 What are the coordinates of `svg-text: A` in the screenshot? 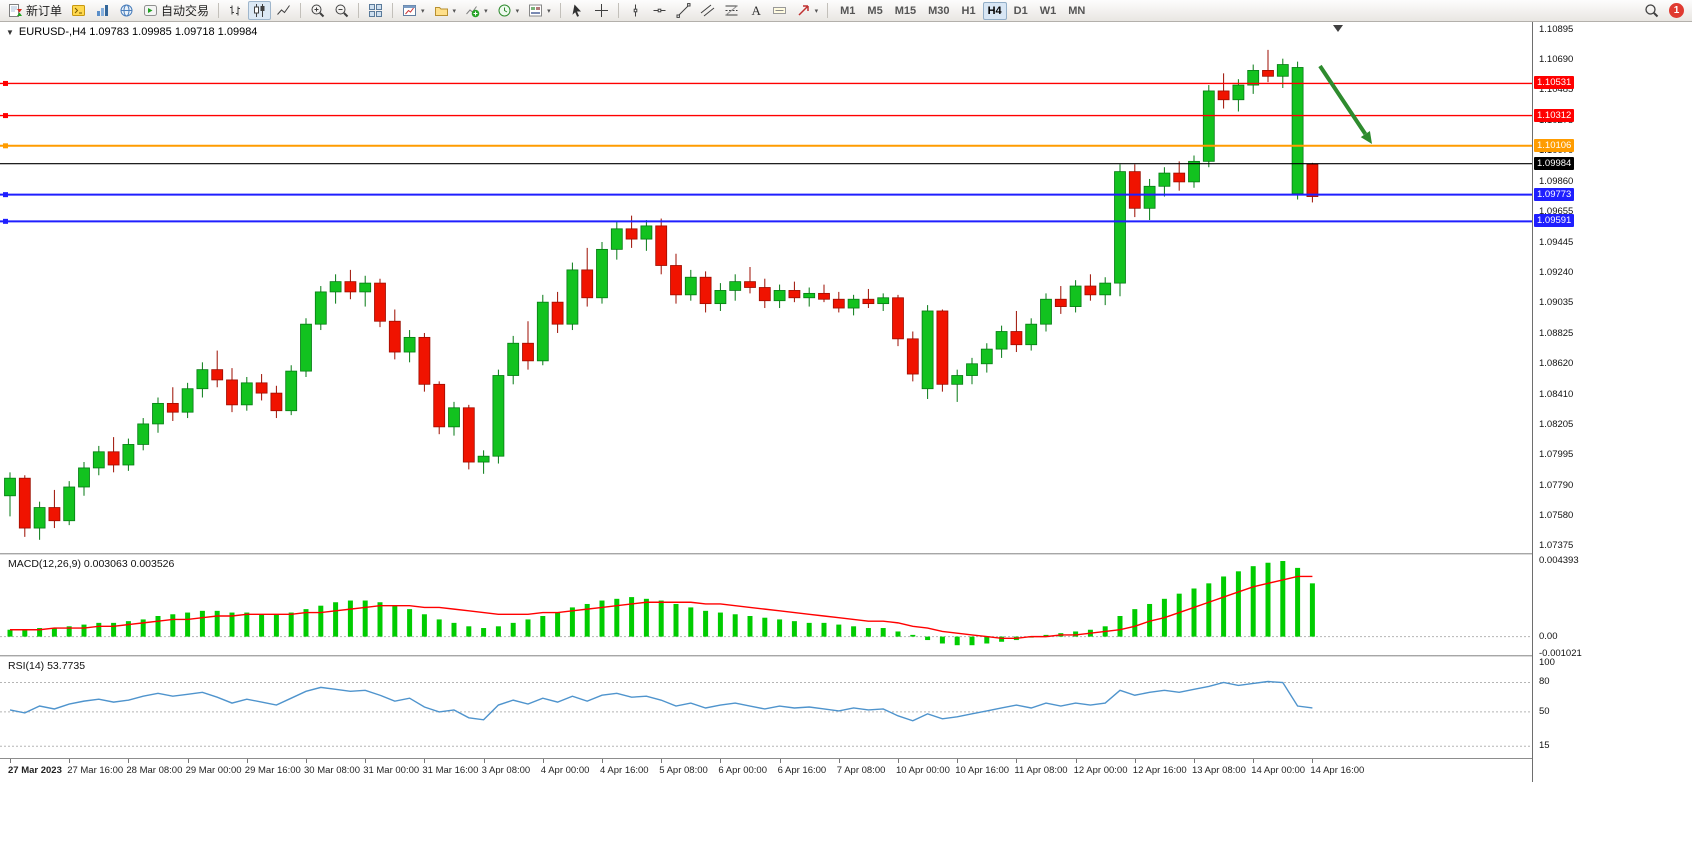 It's located at (756, 10).